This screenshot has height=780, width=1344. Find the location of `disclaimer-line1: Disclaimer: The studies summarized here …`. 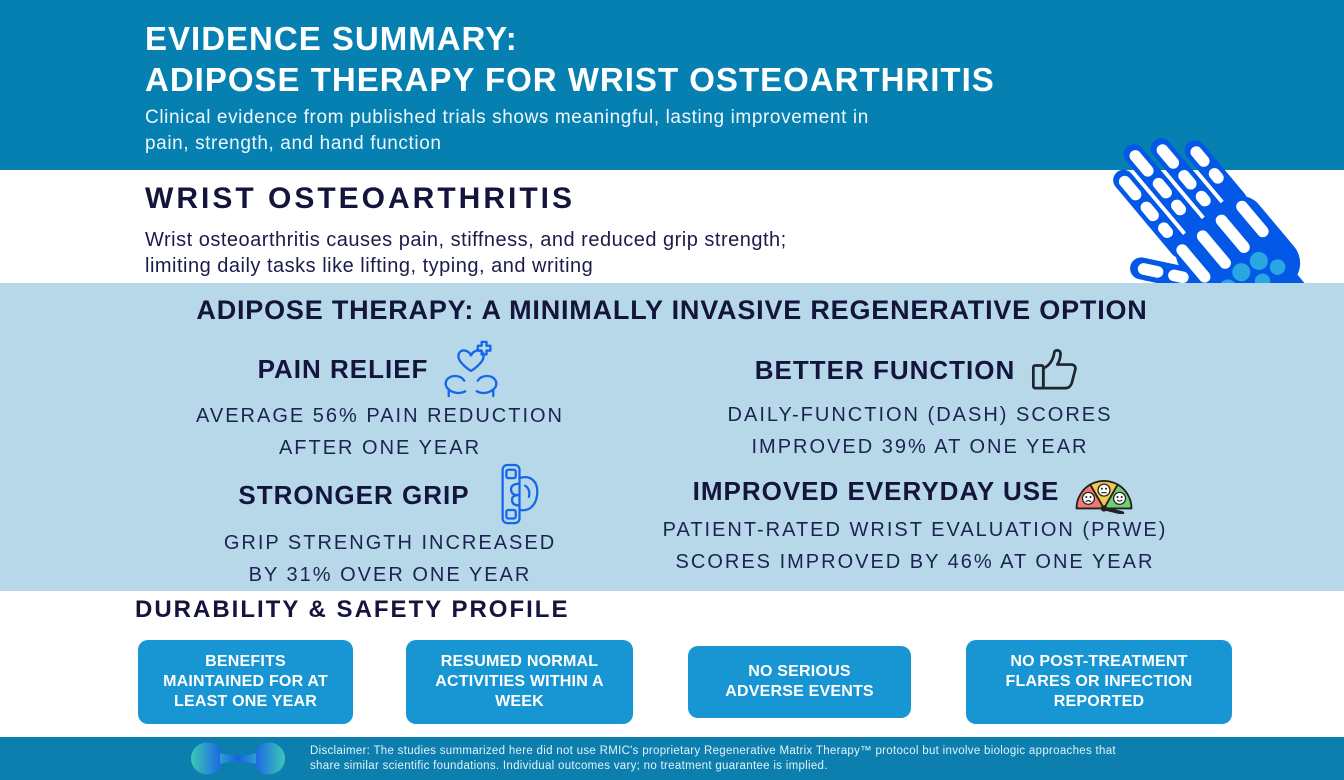

disclaimer-line1: Disclaimer: The studies summarized here … is located at coordinates (713, 751).